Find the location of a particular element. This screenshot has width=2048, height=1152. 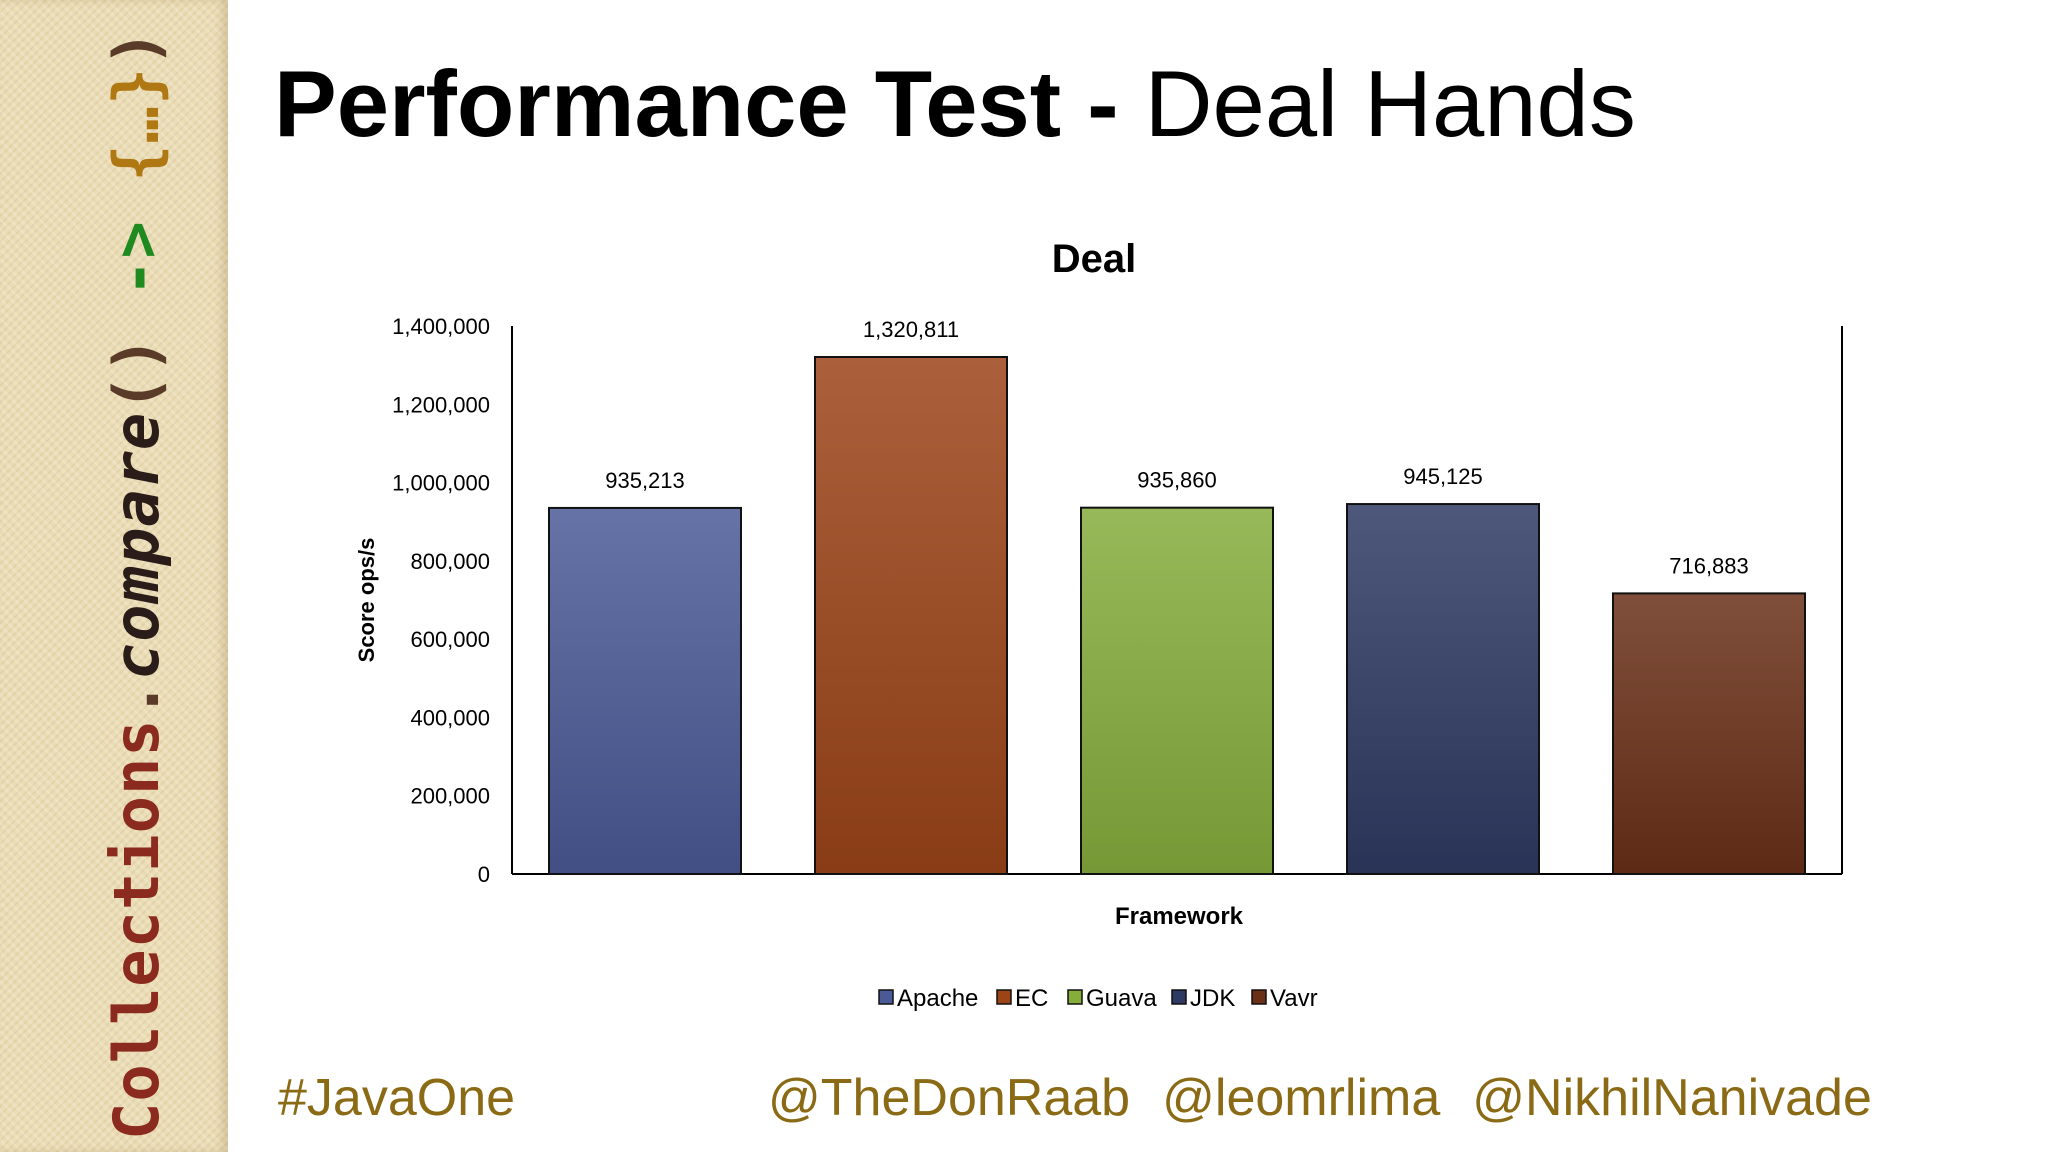

legend-swatch-jdk is located at coordinates (1179, 997).